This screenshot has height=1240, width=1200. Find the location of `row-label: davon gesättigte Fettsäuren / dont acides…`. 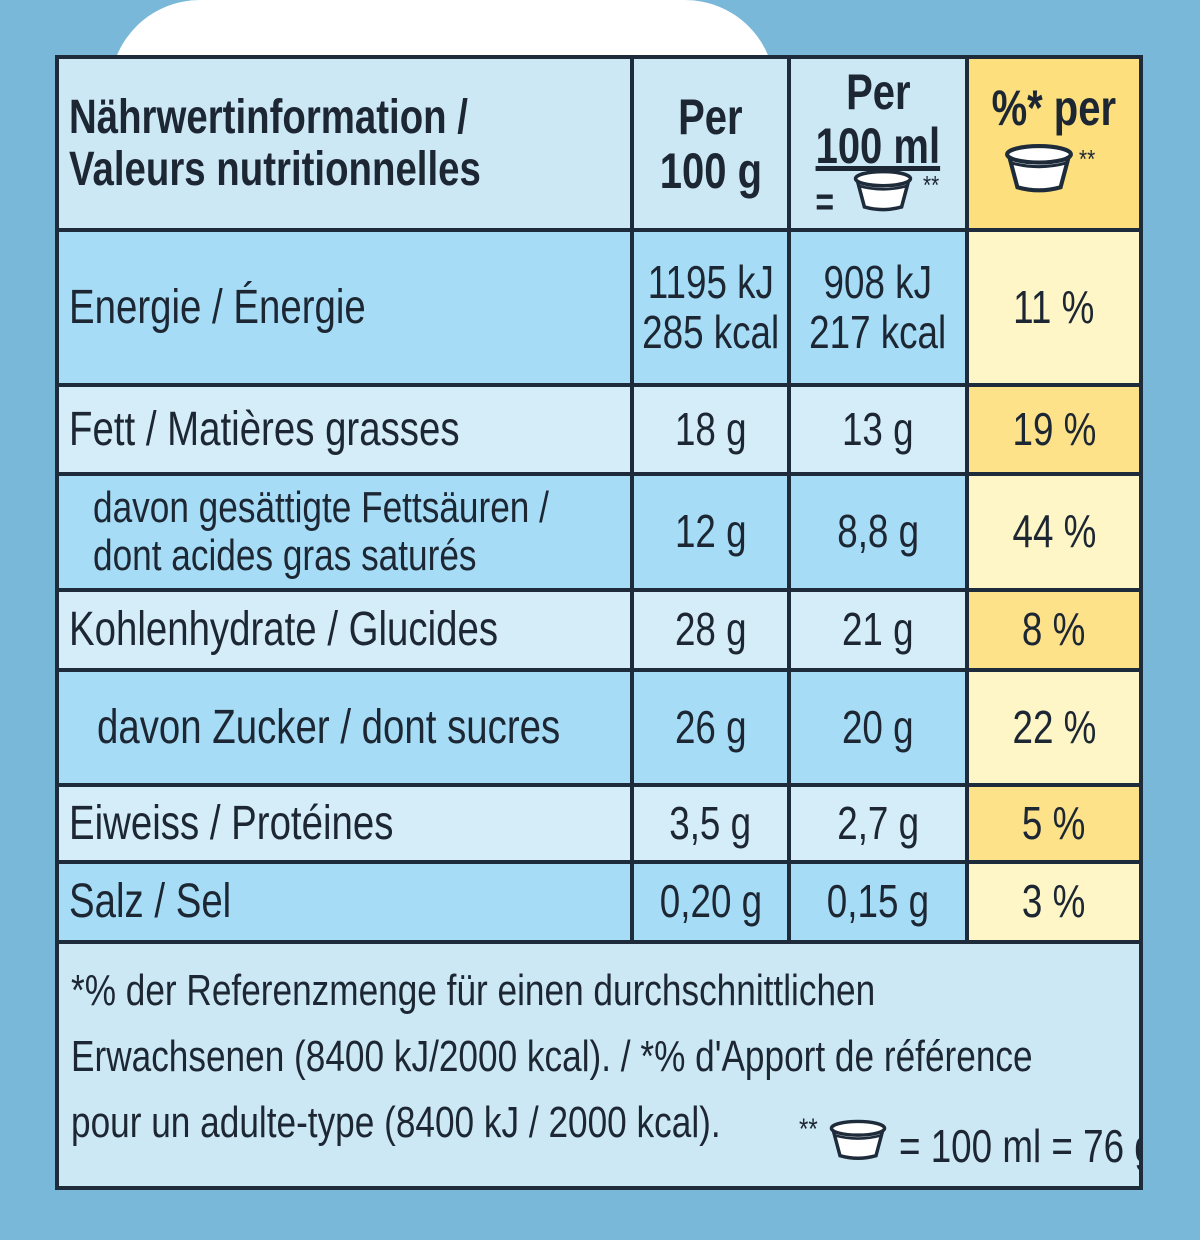

row-label: davon gesättigte Fettsäuren / dont acides… is located at coordinates (344, 532).